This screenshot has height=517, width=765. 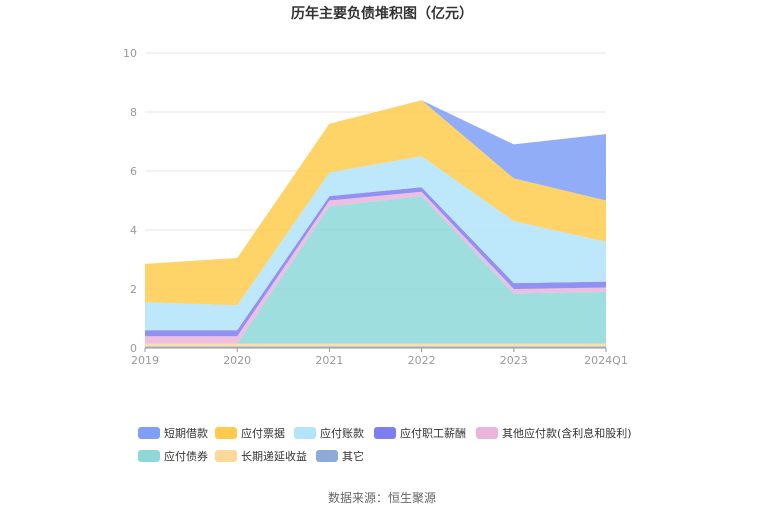 I want to click on x-tick-label: 2020, so click(x=237, y=360).